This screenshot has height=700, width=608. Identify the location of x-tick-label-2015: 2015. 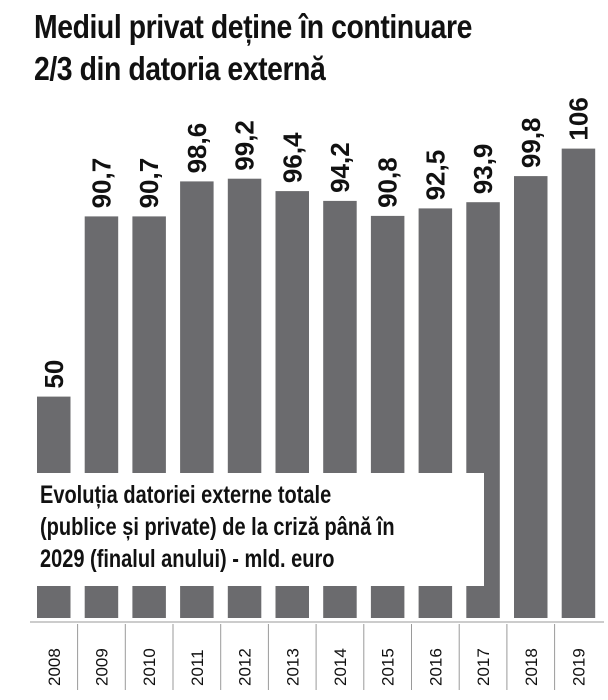
(388, 667).